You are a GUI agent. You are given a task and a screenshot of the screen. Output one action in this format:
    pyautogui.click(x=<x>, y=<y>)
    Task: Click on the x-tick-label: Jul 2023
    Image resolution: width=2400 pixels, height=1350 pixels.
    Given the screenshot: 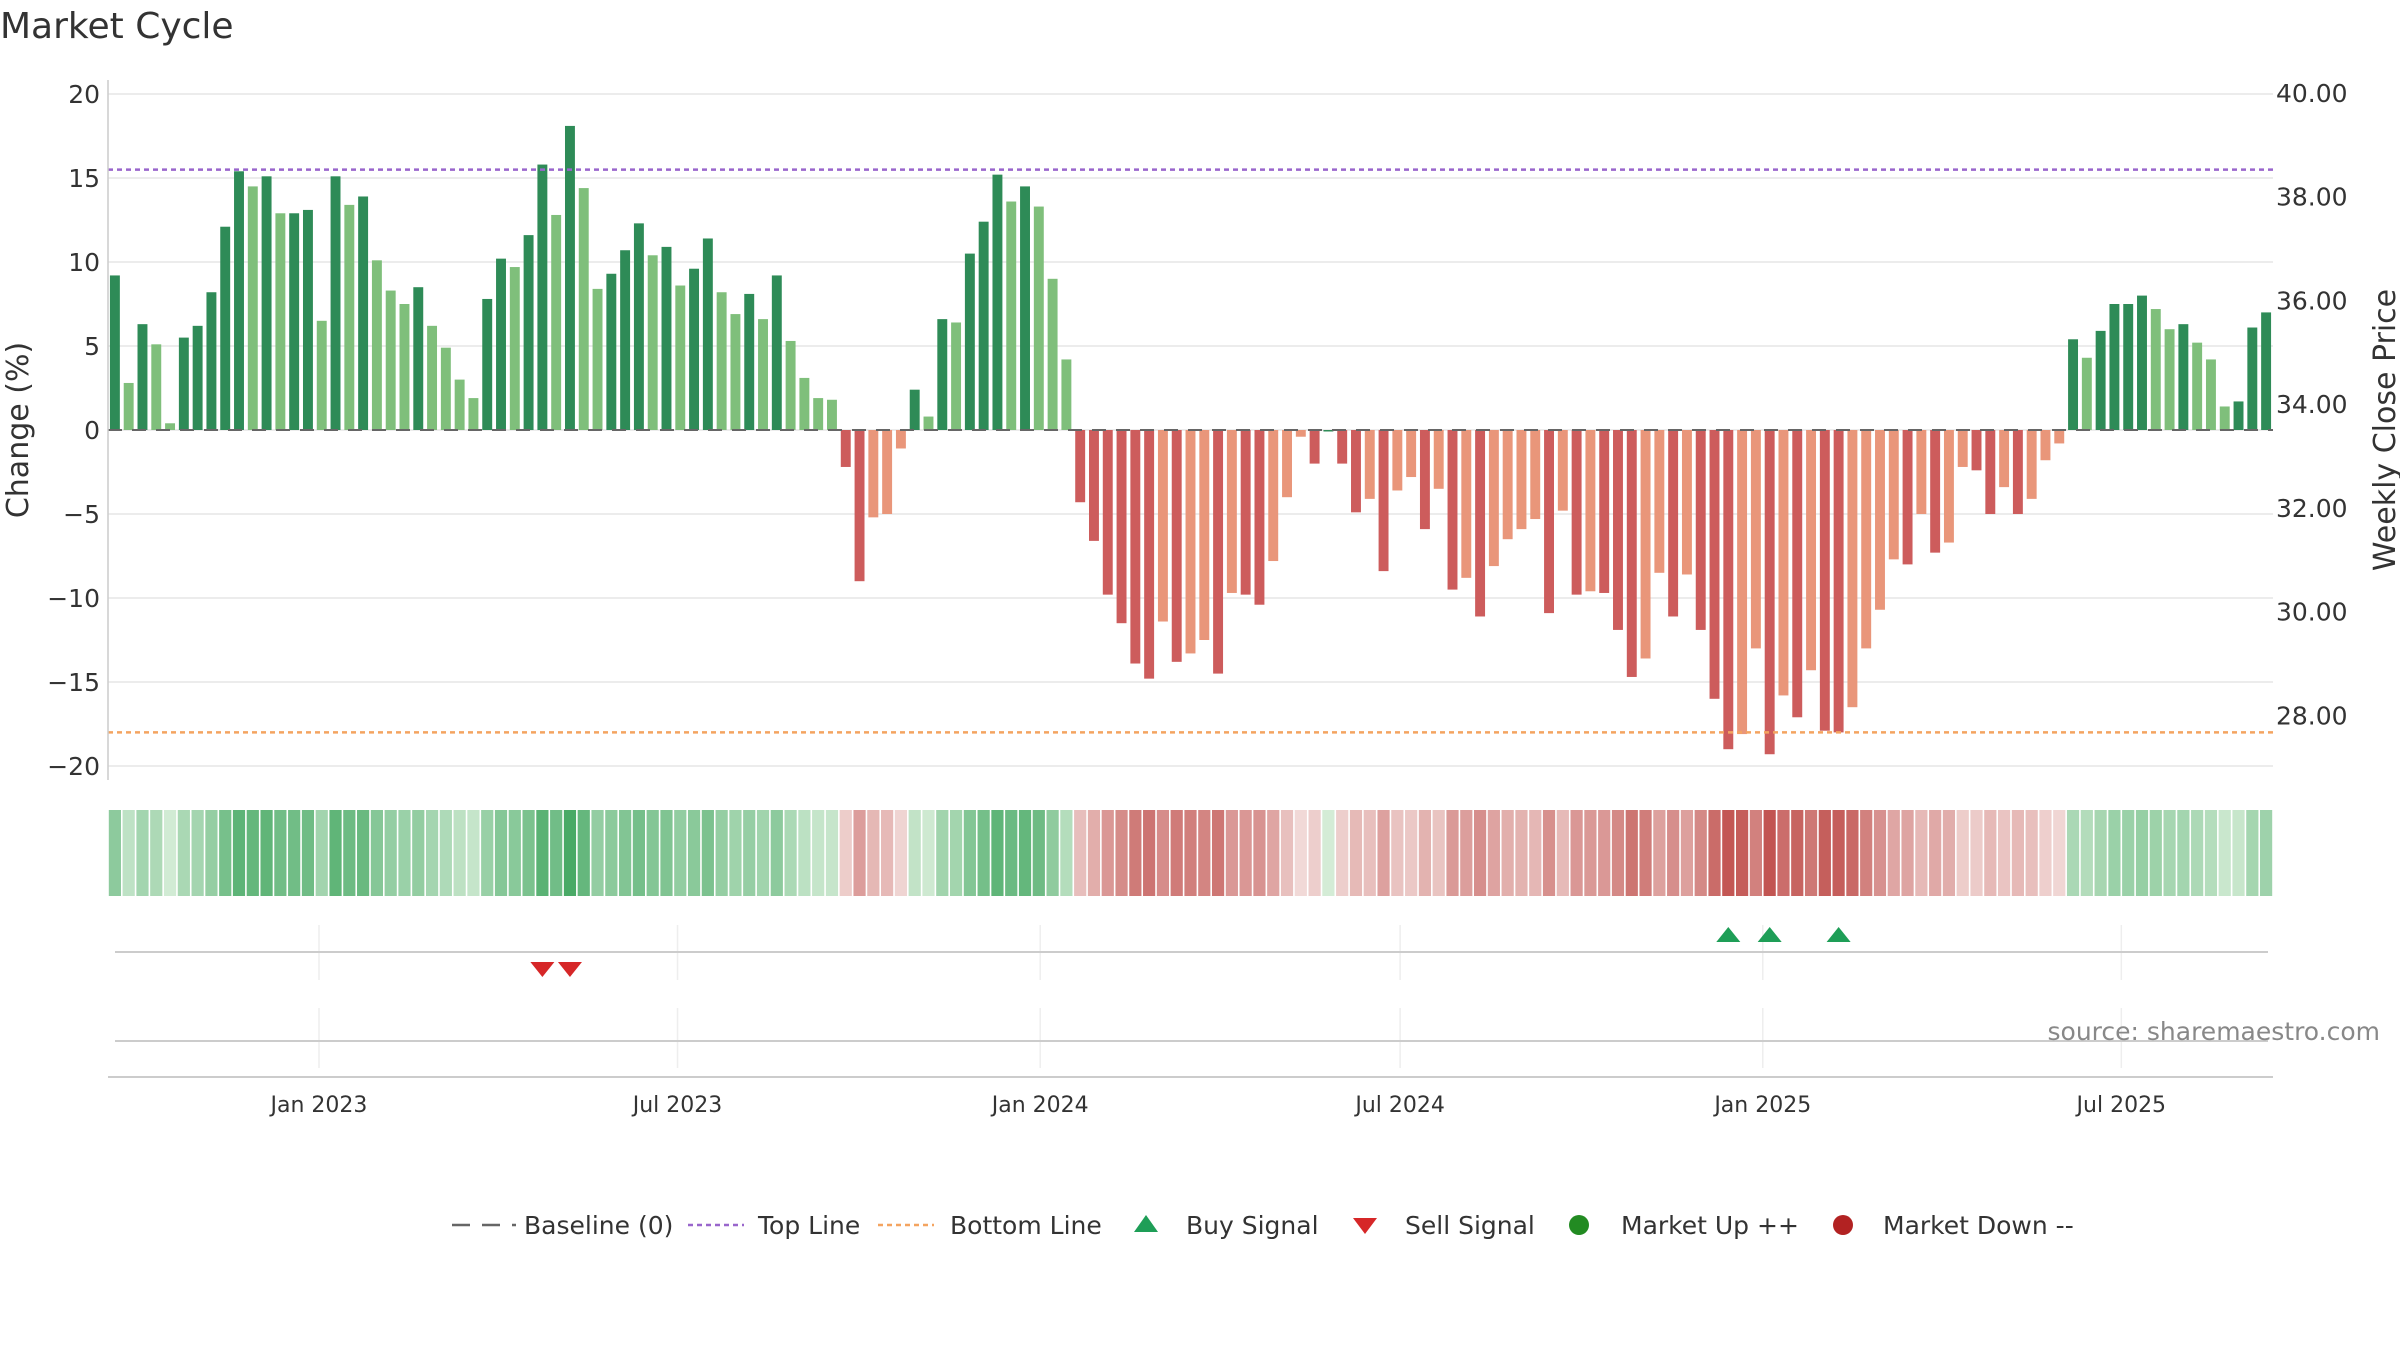 What is the action you would take?
    pyautogui.click(x=677, y=1105)
    